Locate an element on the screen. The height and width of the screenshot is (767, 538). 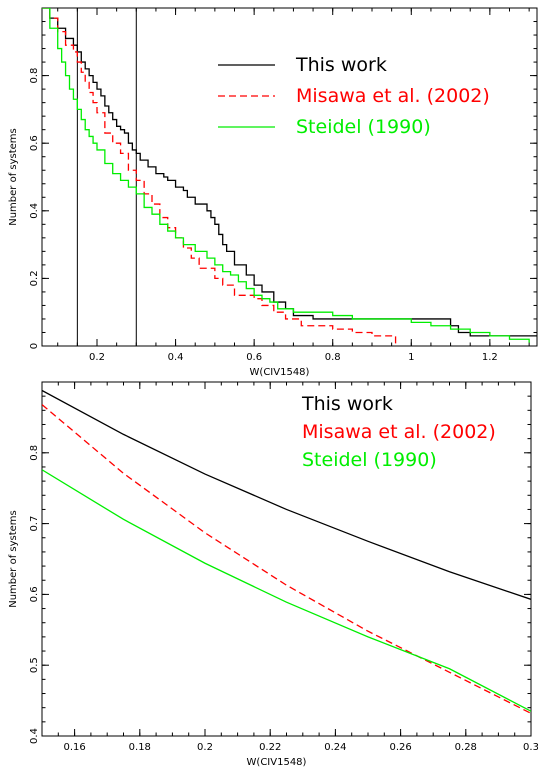
x-tick-label: 0.6 is located at coordinates (254, 357).